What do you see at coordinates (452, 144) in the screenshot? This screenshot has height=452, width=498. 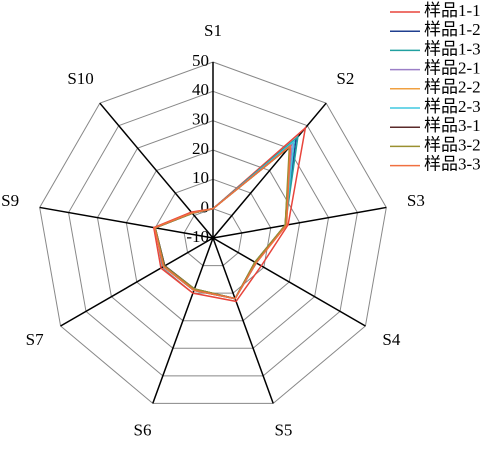 I see `legend-label: 样品3-2` at bounding box center [452, 144].